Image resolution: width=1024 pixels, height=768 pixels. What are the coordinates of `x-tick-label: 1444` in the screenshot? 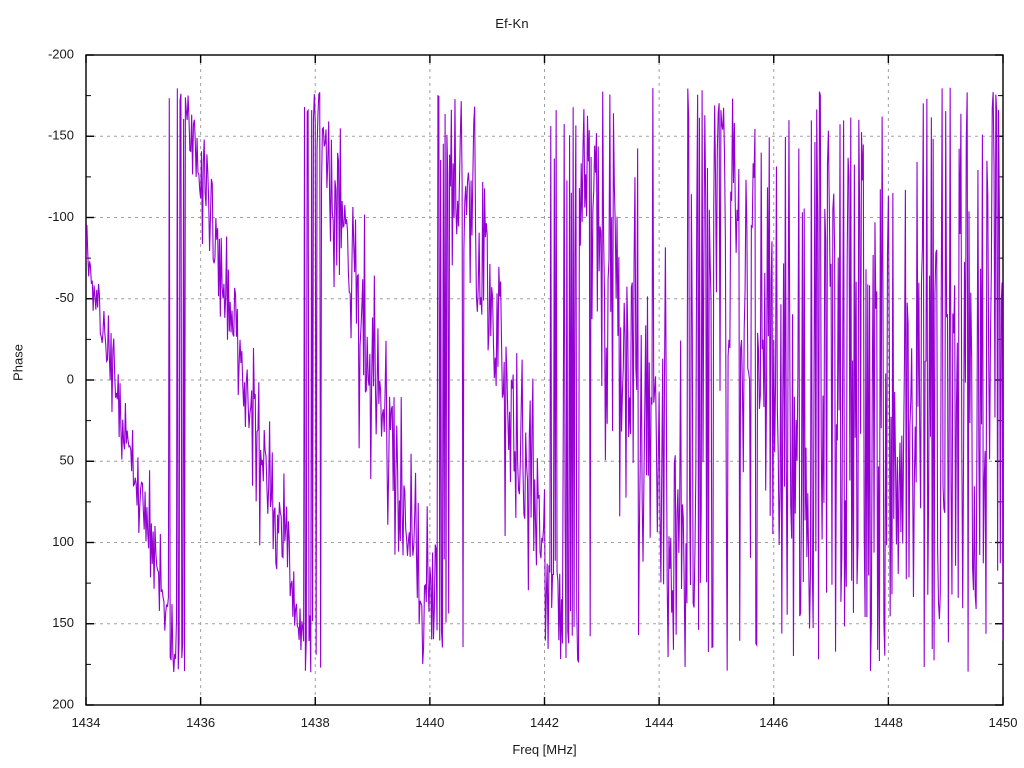 It's located at (659, 722).